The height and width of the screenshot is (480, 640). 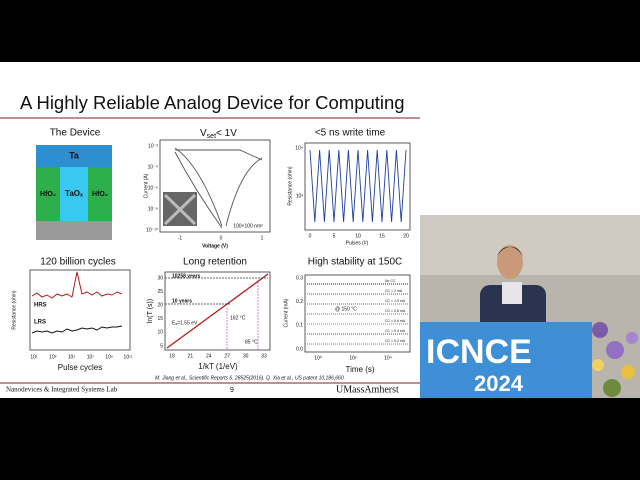 I want to click on sign-text: ICNCE, so click(x=479, y=352).